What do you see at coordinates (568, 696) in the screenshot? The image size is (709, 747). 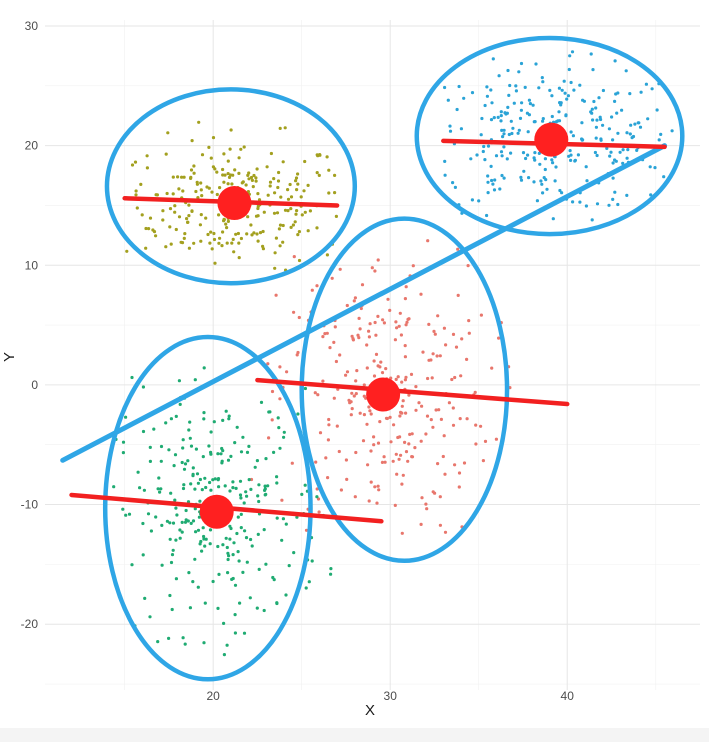 I see `x-tick-label: 40` at bounding box center [568, 696].